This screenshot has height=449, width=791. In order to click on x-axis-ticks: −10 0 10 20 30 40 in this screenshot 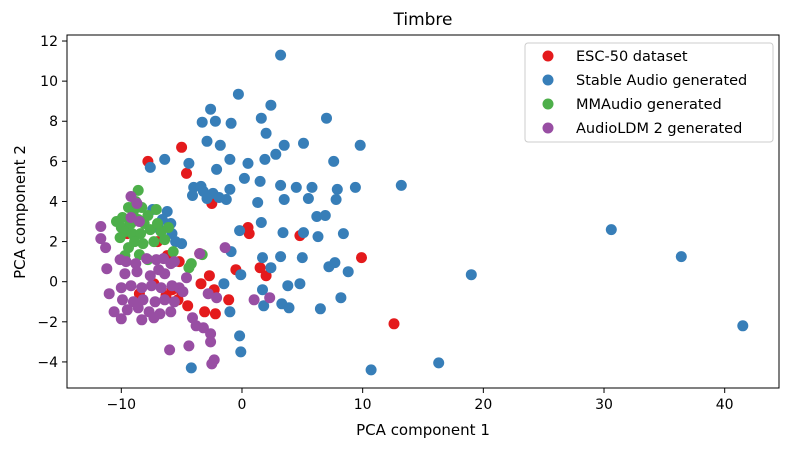, I will do `click(420, 400)`.